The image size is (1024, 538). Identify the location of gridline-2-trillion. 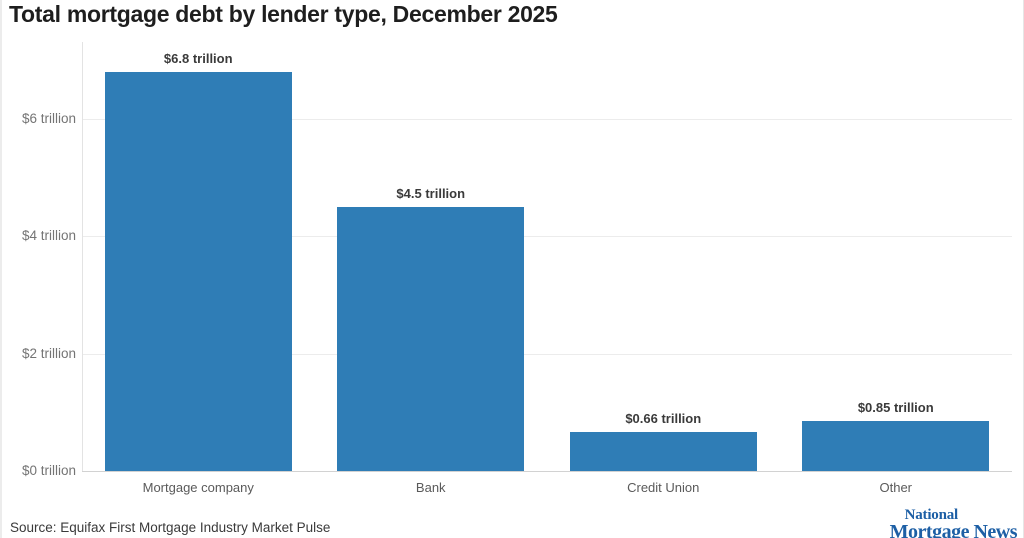
(547, 354).